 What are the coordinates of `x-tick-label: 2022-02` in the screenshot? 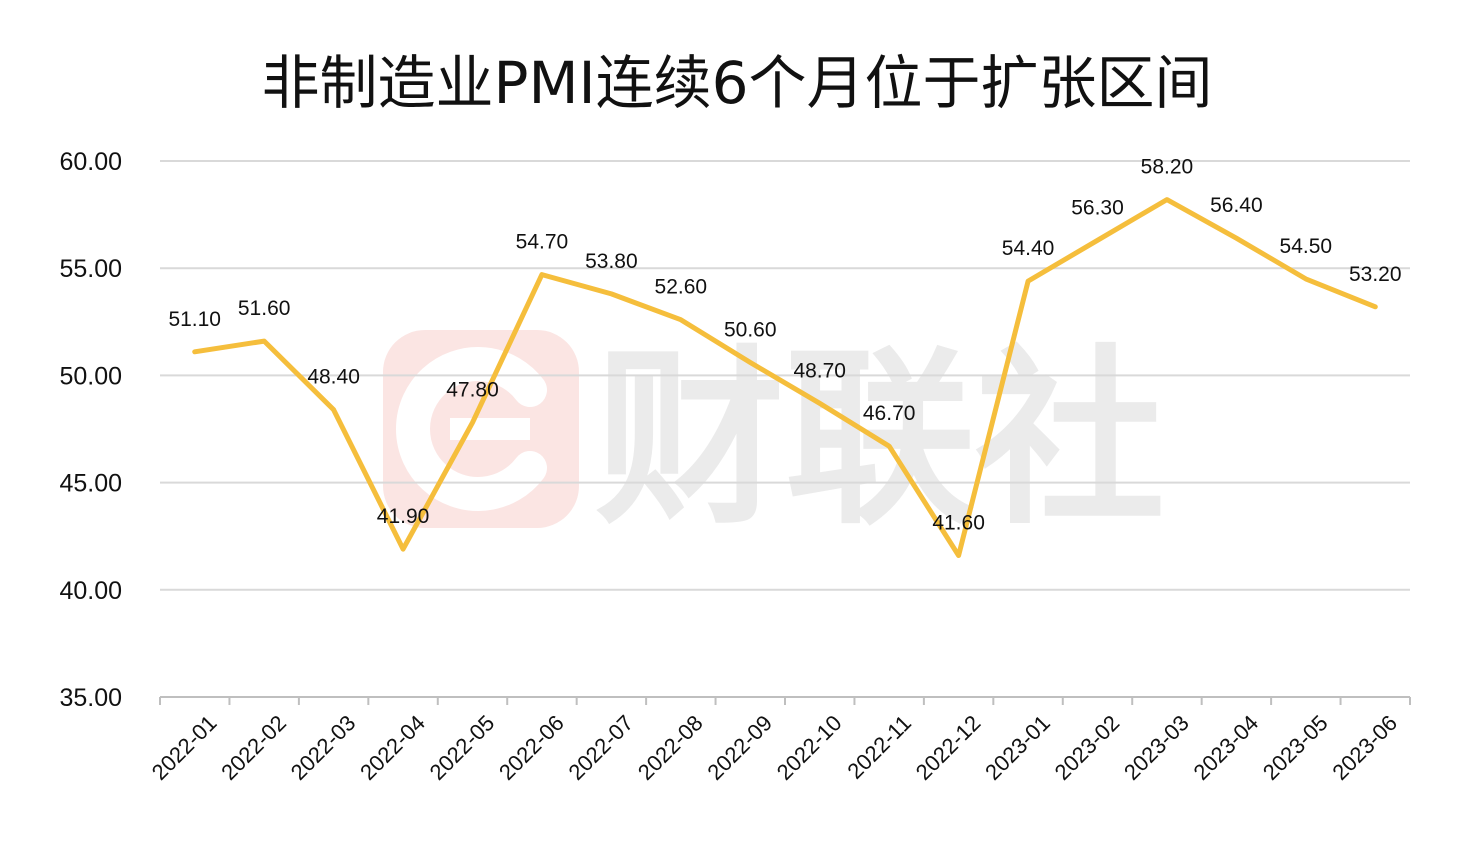 It's located at (253, 747).